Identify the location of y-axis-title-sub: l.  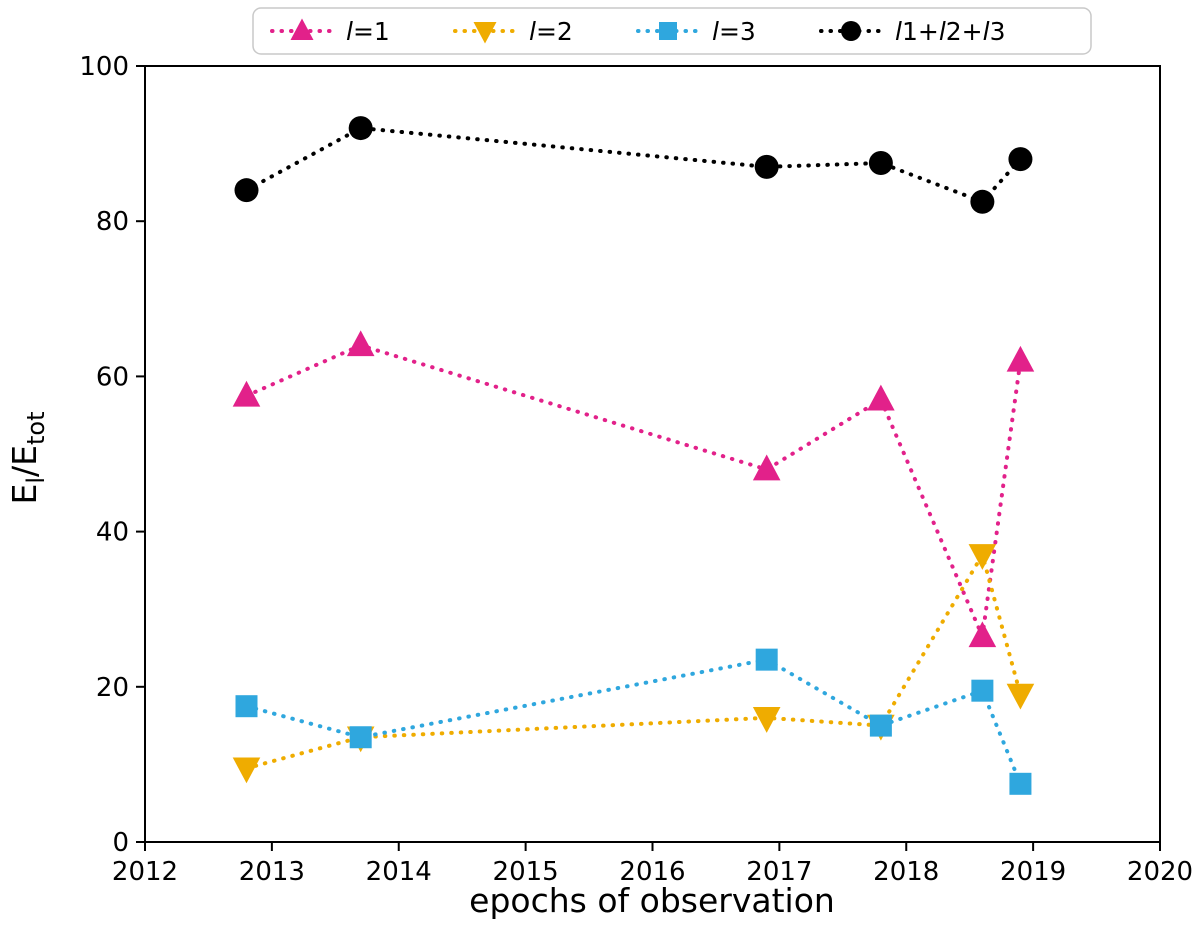
(36, 480).